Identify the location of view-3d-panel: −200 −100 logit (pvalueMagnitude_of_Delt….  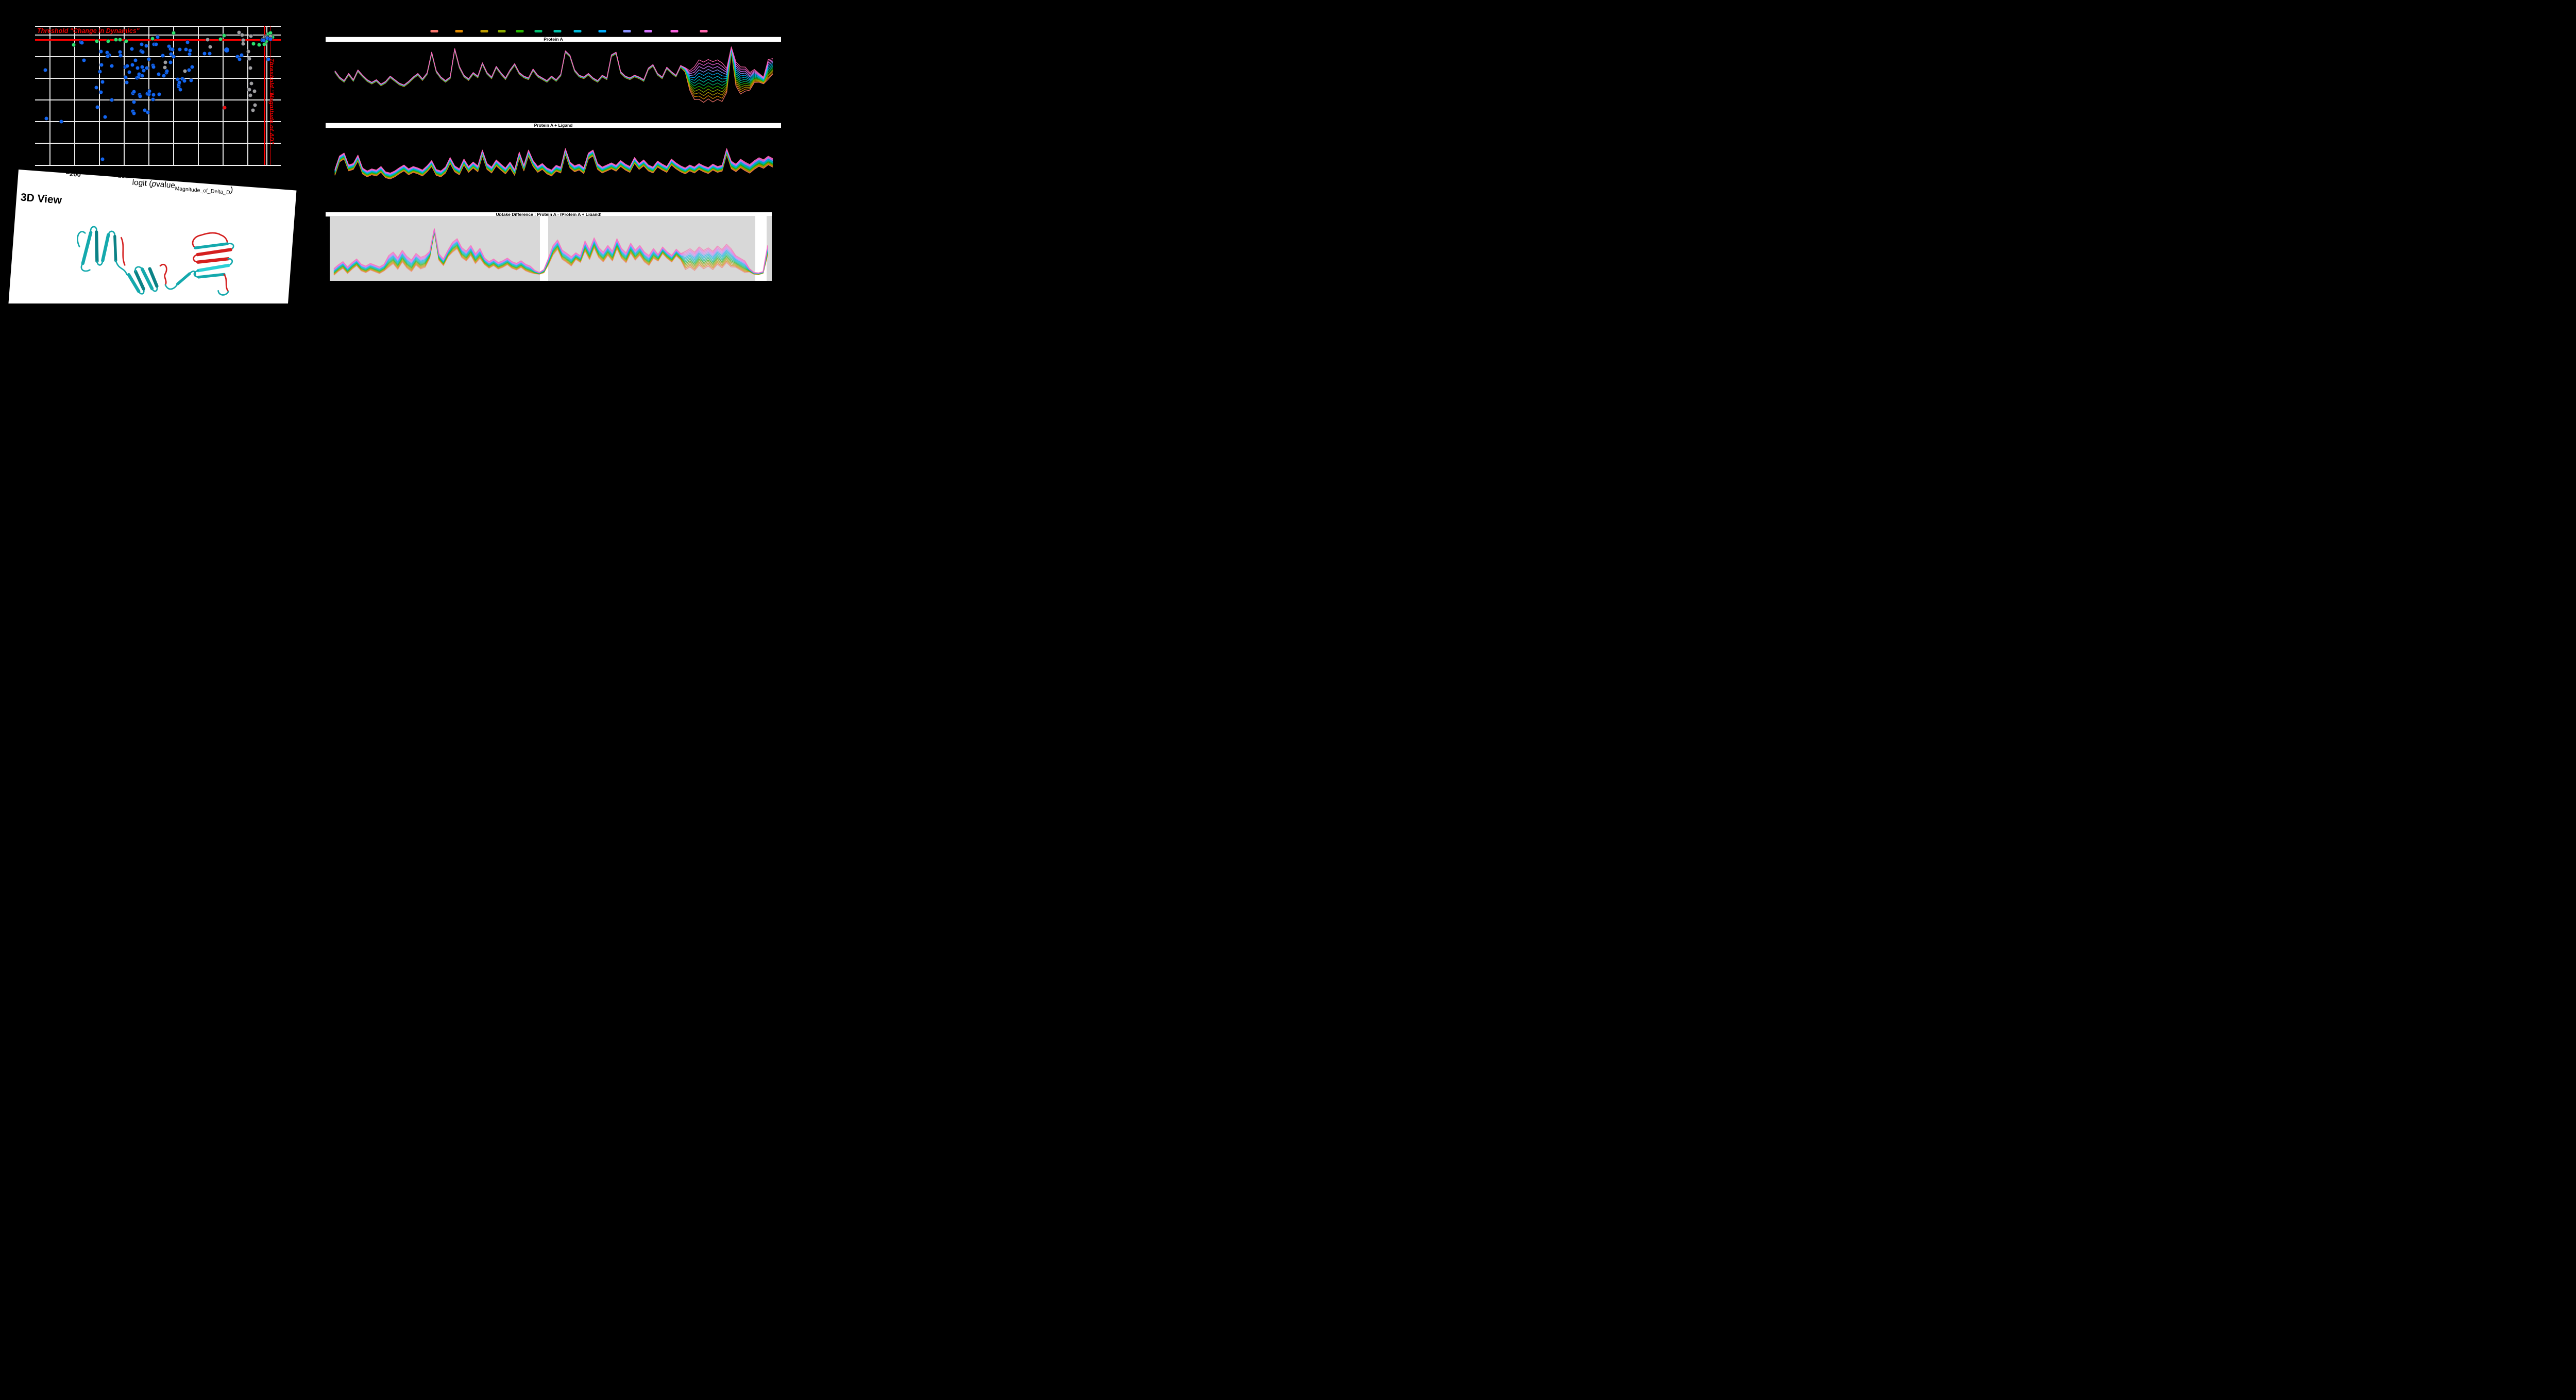
(152, 236).